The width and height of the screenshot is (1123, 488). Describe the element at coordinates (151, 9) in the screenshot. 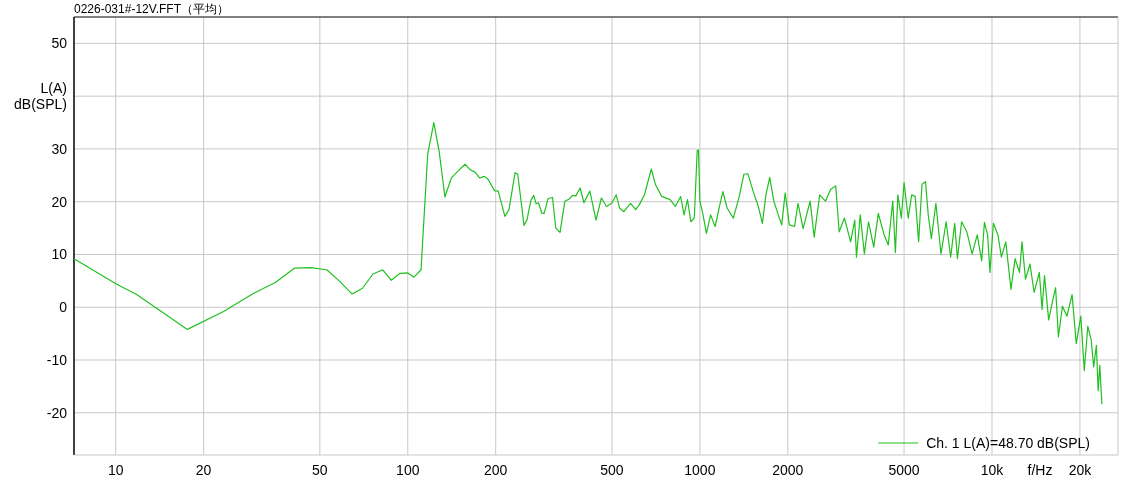

I see `title: 0226-031#-12V.FFT（平均）` at that location.